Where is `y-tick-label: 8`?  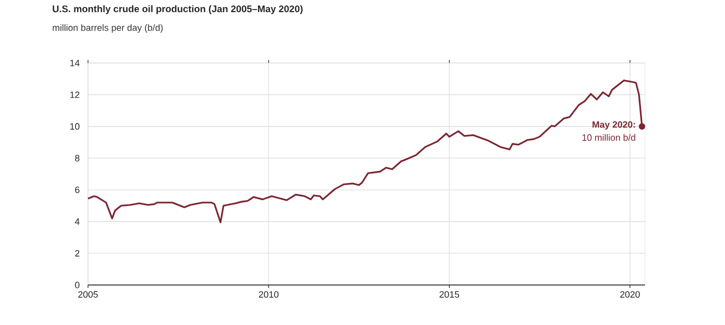
y-tick-label: 8 is located at coordinates (77, 158).